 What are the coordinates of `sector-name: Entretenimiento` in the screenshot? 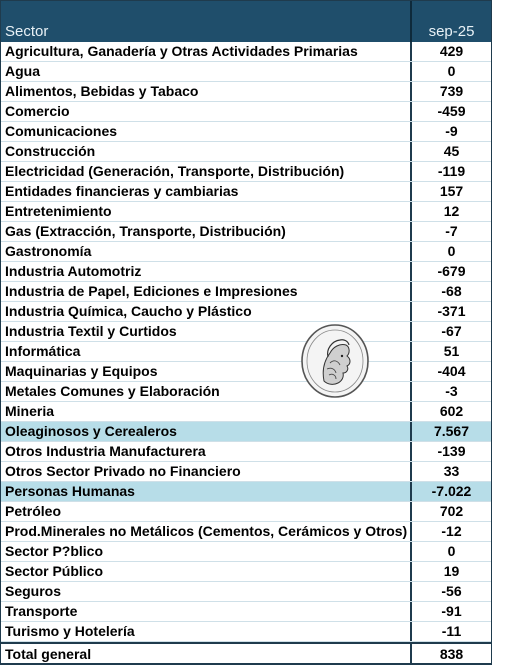 It's located at (58, 211).